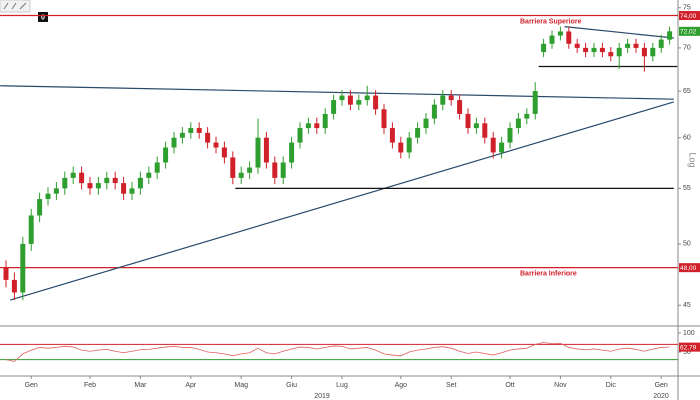 Image resolution: width=700 pixels, height=400 pixels. I want to click on x-tick-label: Giu, so click(291, 385).